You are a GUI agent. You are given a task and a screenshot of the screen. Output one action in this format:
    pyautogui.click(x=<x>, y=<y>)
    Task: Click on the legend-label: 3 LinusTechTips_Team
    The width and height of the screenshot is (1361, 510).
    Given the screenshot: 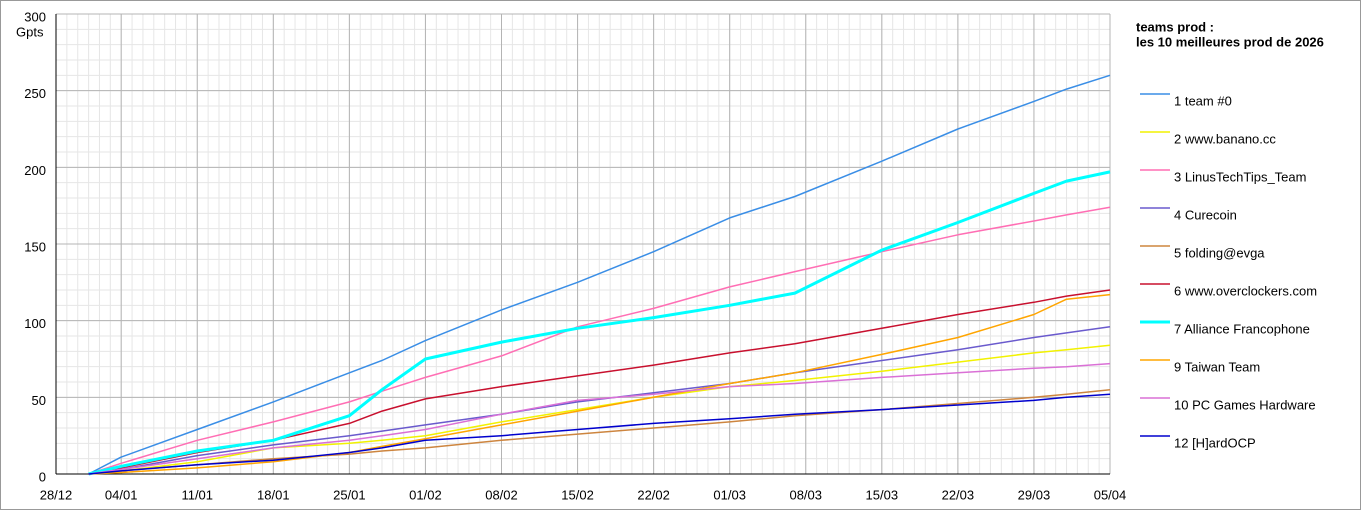 What is the action you would take?
    pyautogui.click(x=1240, y=176)
    